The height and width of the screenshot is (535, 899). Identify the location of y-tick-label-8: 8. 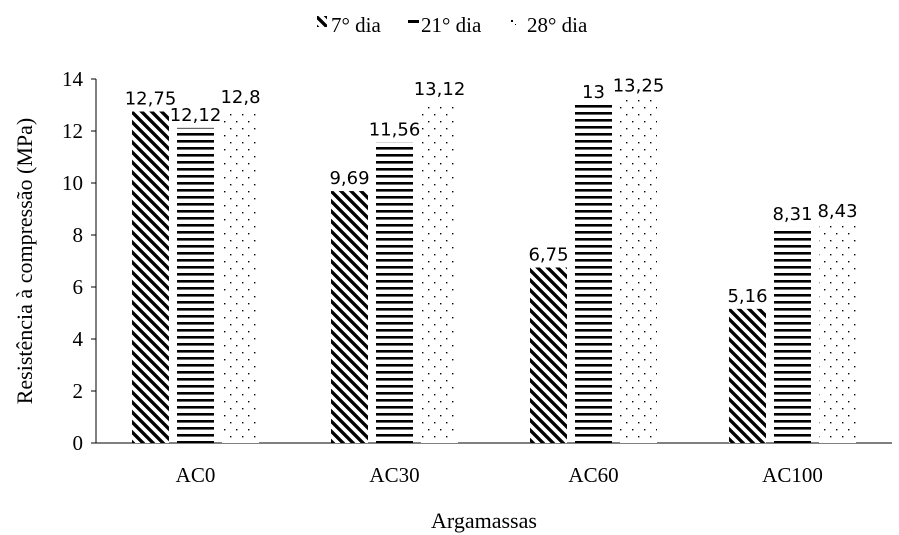
(78, 235).